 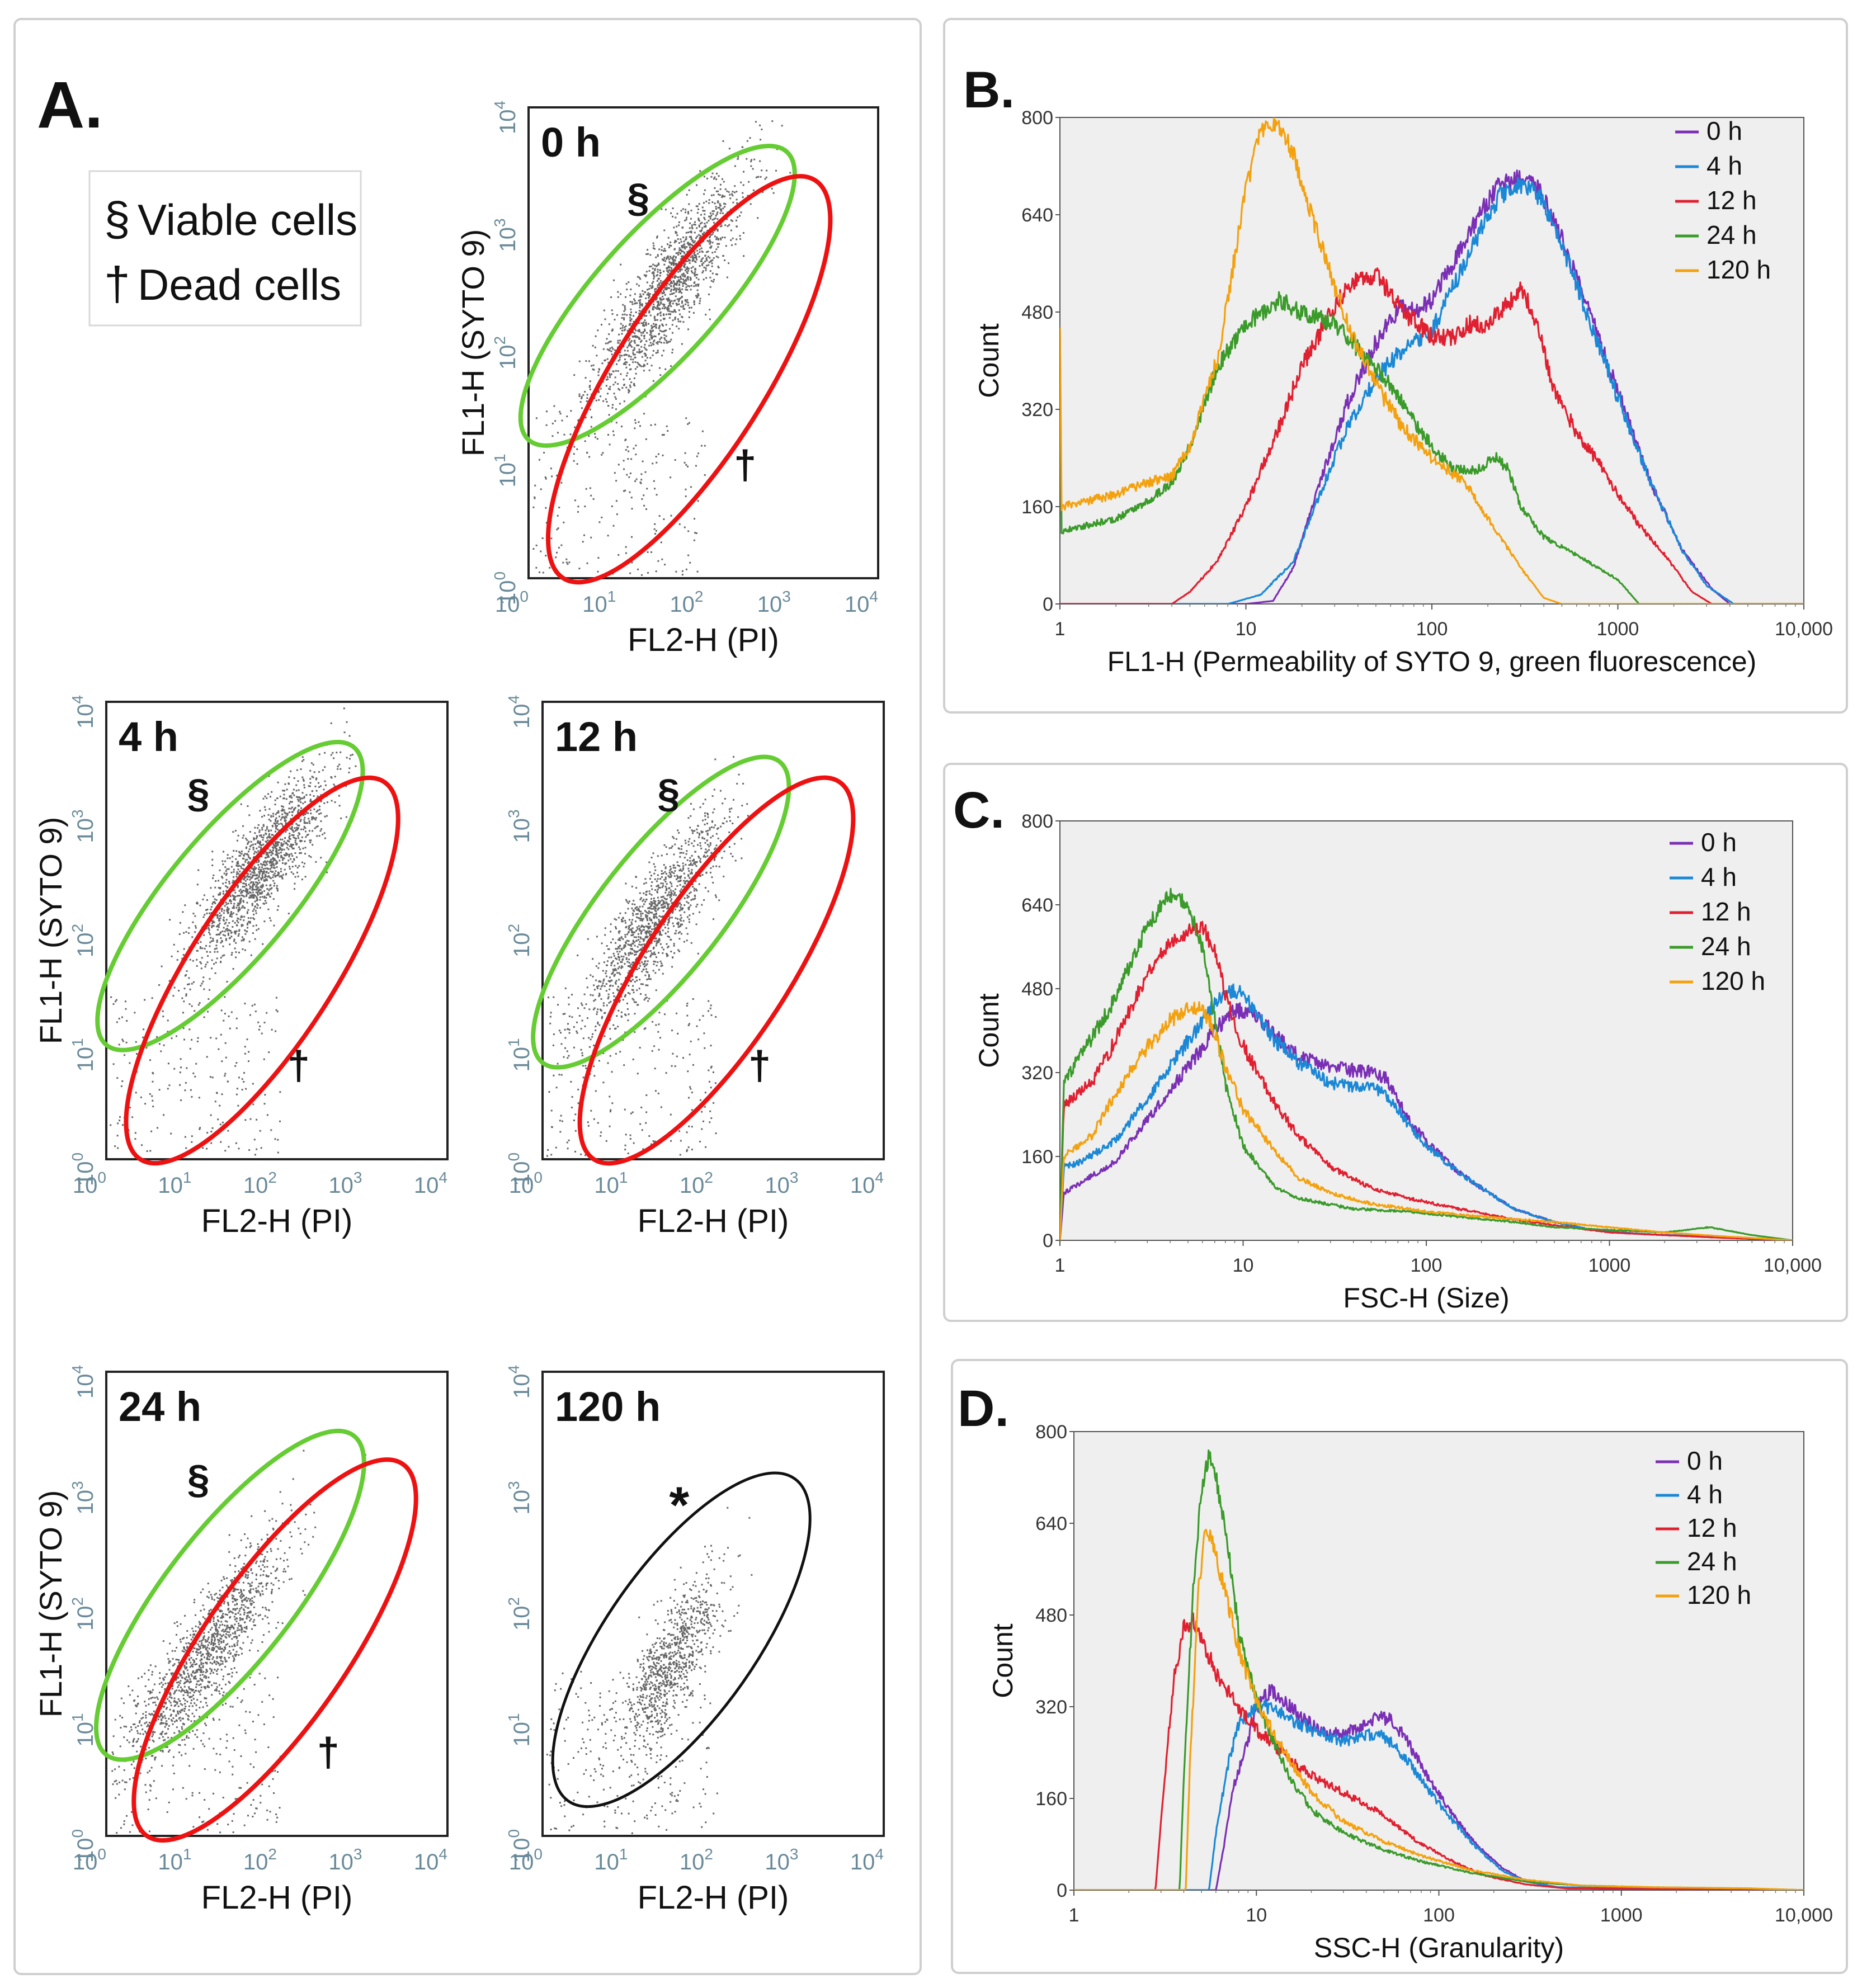 What do you see at coordinates (1432, 435) in the screenshot?
I see `series-12-h` at bounding box center [1432, 435].